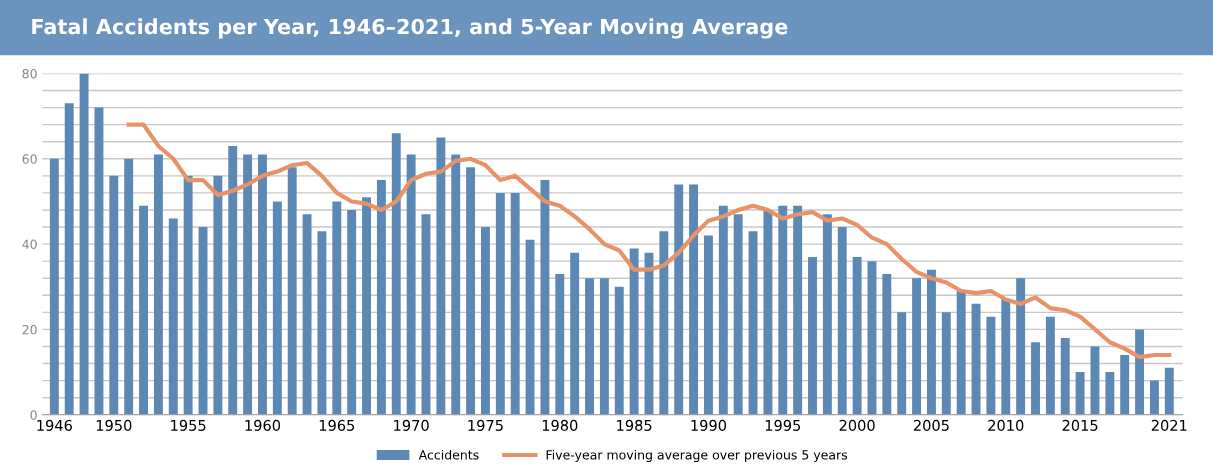 The height and width of the screenshot is (474, 1213). Describe the element at coordinates (337, 425) in the screenshot. I see `x-tick-label: 1965` at that location.